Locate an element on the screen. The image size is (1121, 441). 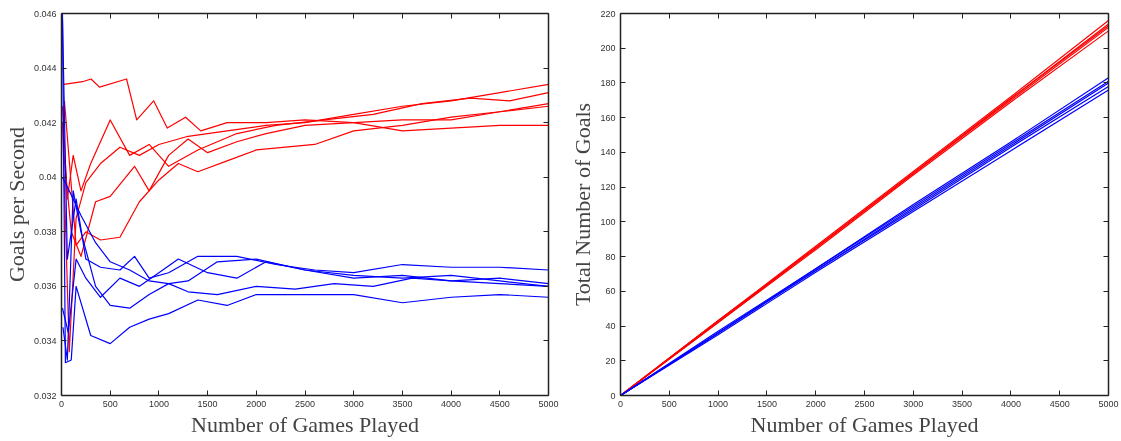
y-tick-label: 0 is located at coordinates (613, 395).